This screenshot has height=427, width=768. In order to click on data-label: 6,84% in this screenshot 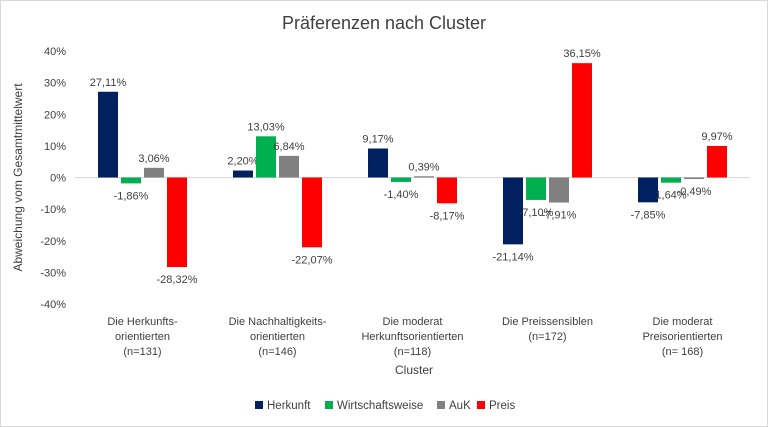, I will do `click(288, 147)`.